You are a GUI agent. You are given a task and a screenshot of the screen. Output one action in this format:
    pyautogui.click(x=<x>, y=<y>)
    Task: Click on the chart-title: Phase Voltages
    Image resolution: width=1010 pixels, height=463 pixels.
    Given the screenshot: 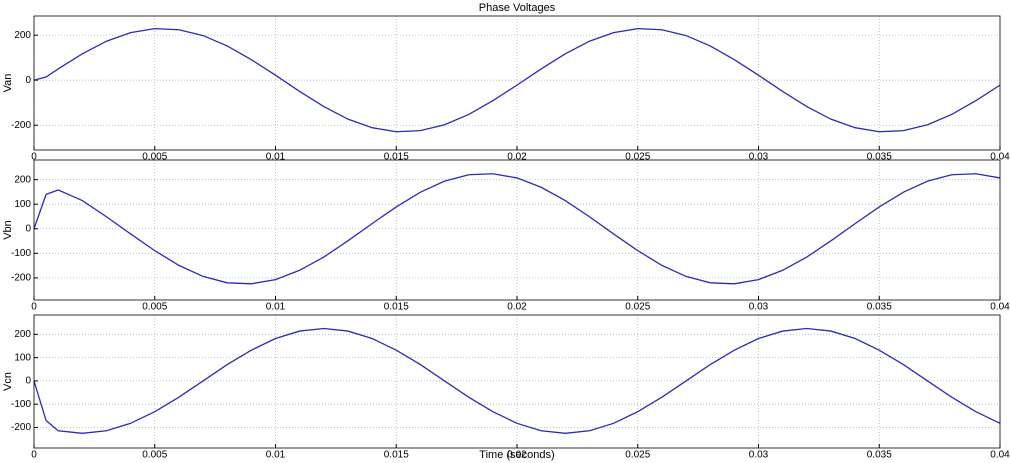 What is the action you would take?
    pyautogui.click(x=517, y=8)
    